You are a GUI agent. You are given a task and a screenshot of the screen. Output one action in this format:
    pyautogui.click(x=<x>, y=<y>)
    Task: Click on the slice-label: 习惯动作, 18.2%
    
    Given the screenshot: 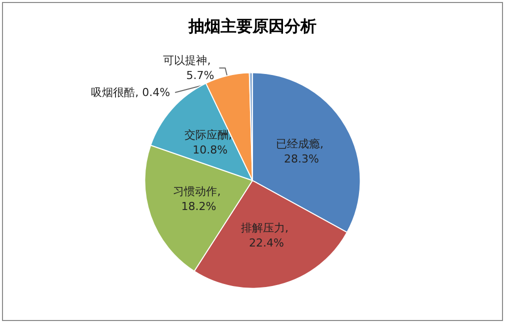 What is the action you would take?
    pyautogui.click(x=198, y=199)
    